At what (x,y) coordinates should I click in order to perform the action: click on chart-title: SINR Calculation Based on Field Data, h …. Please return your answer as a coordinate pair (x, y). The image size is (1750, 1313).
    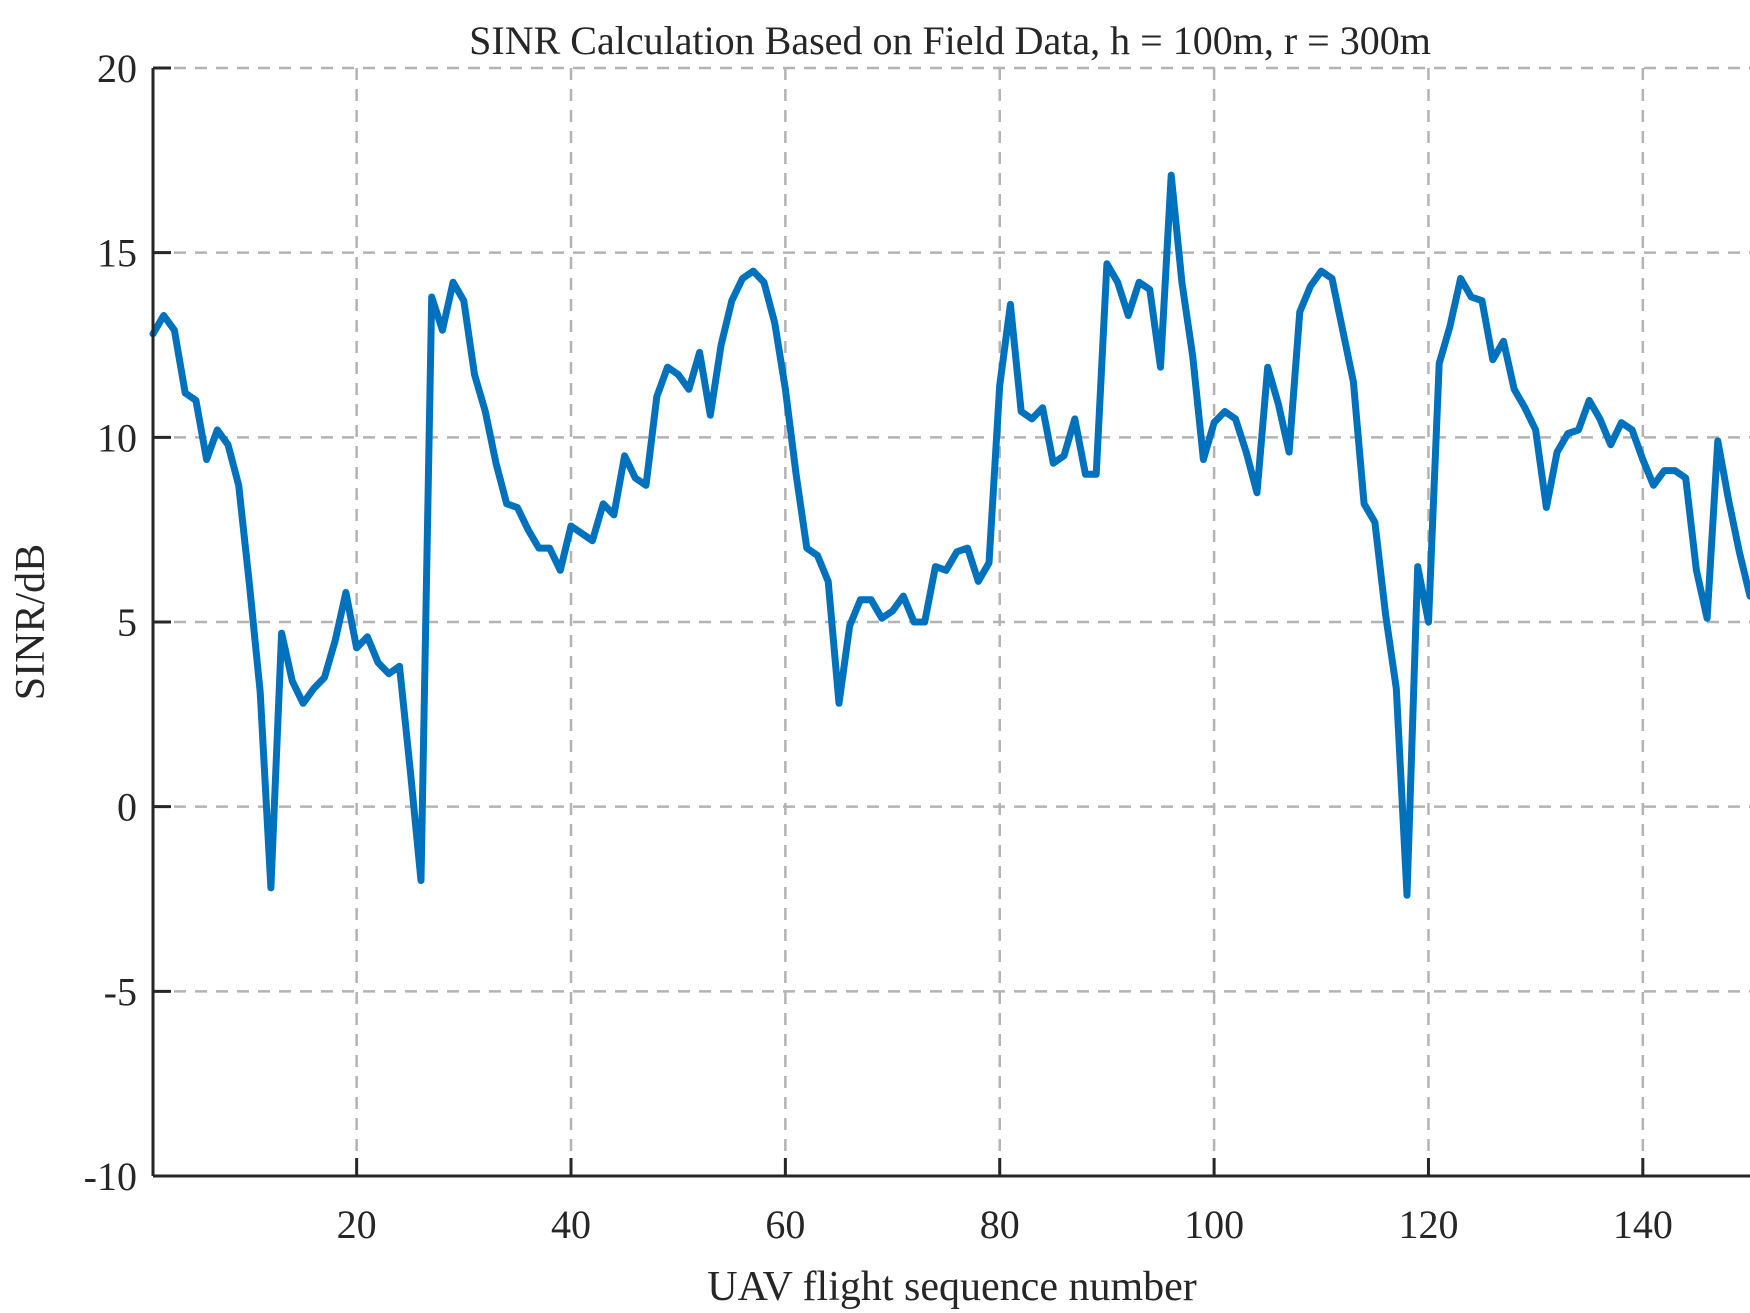
    Looking at the image, I should click on (950, 40).